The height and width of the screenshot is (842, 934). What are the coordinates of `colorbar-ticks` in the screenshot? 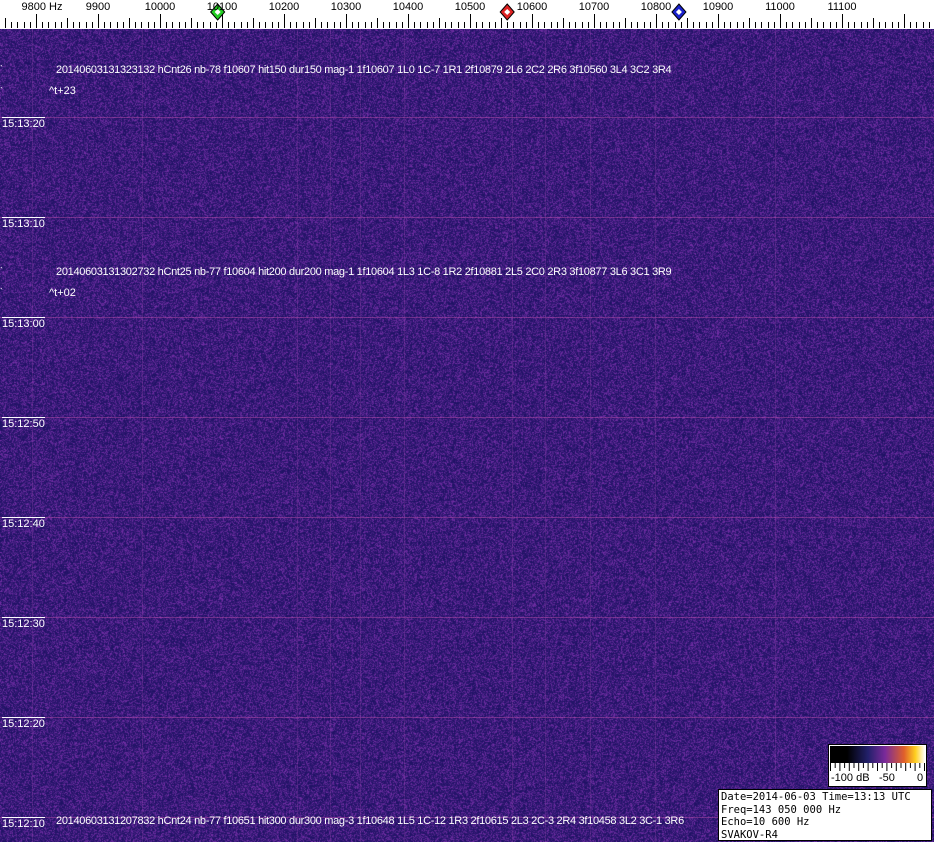 It's located at (877, 767).